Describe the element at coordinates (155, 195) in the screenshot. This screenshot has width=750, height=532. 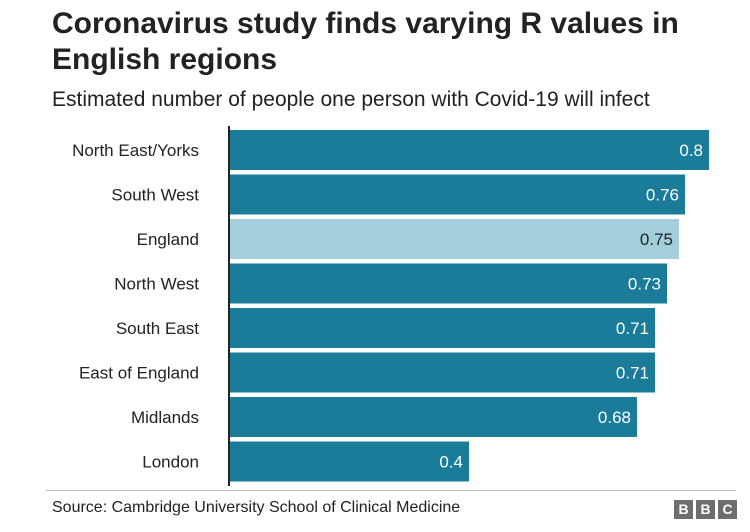
I see `category-label: South West` at that location.